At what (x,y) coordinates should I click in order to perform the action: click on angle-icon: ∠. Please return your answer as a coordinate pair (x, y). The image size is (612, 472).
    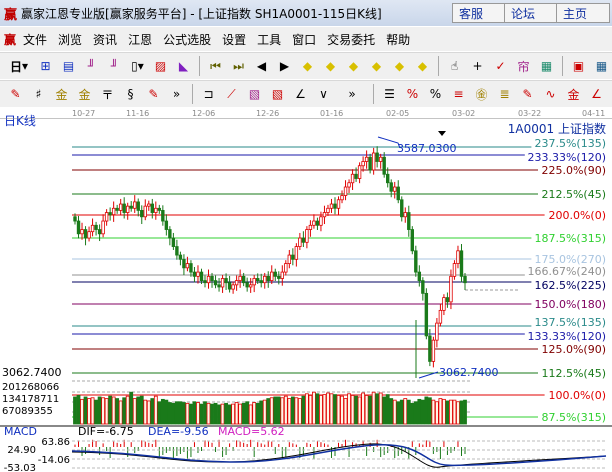
    Looking at the image, I should click on (300, 94).